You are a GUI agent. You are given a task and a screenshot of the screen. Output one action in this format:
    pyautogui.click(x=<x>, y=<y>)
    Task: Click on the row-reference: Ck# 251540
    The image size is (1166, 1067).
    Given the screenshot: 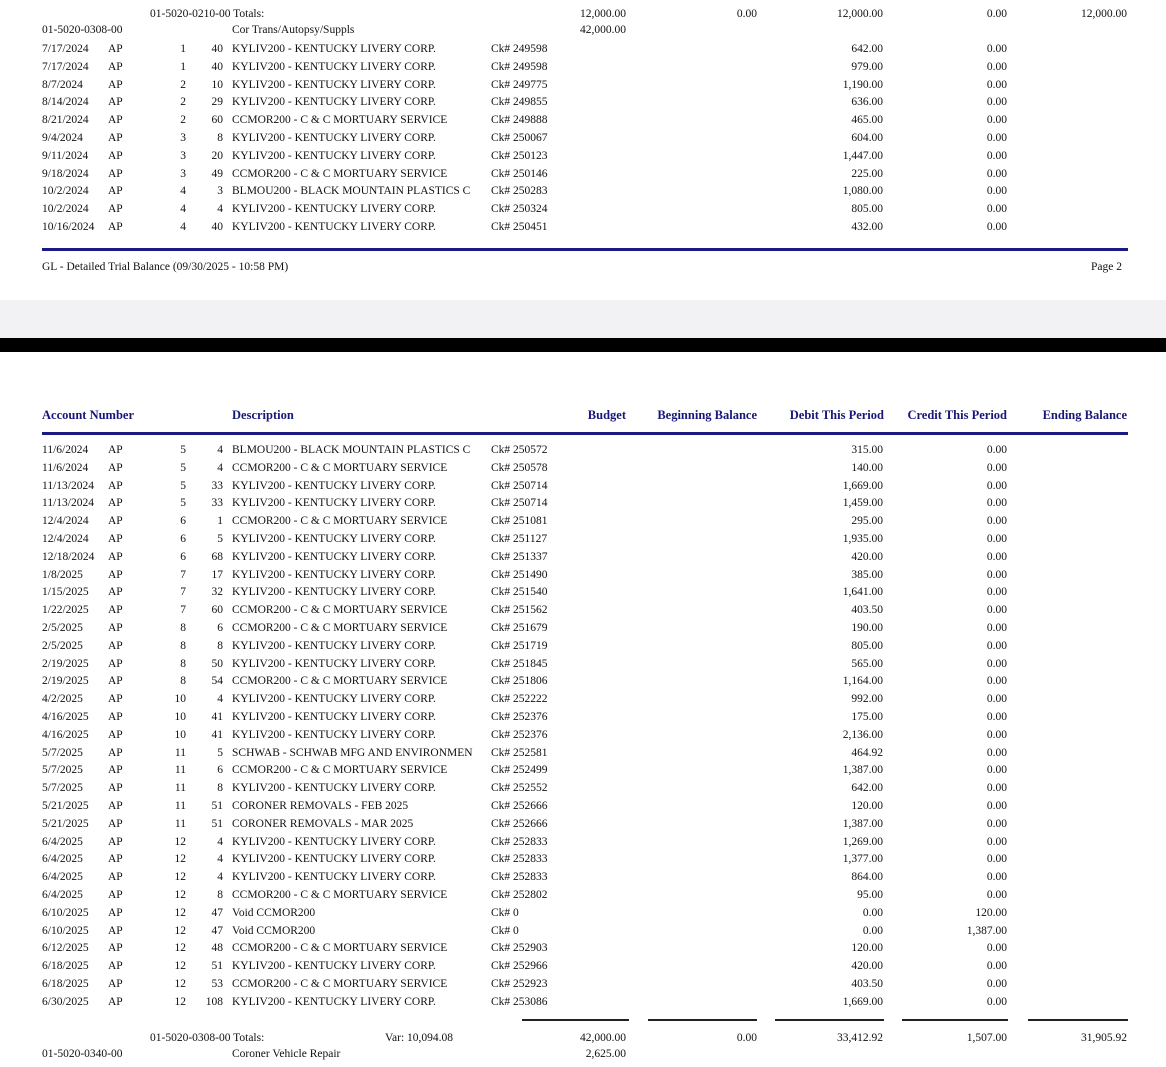 What is the action you would take?
    pyautogui.click(x=519, y=592)
    